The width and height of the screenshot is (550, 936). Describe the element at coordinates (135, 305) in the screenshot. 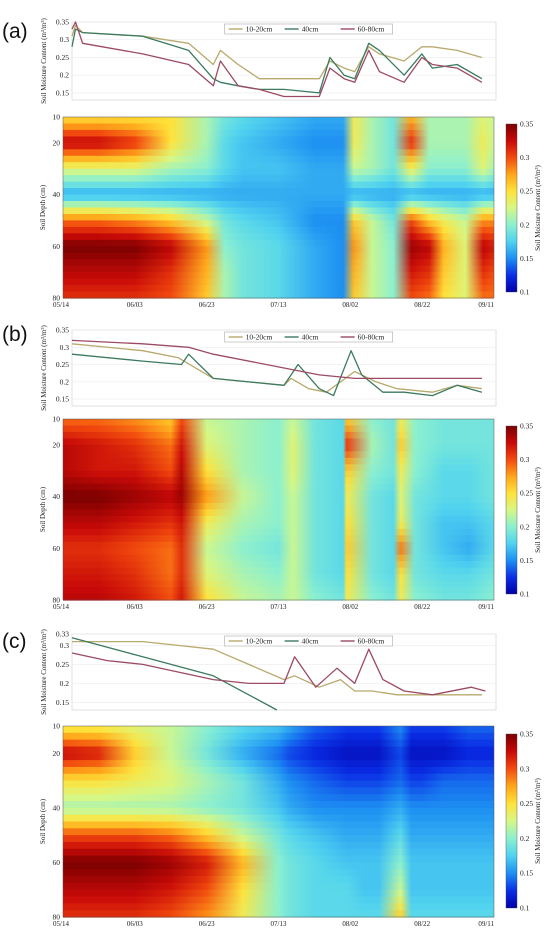

I see `date-tick-label: 06/03` at that location.